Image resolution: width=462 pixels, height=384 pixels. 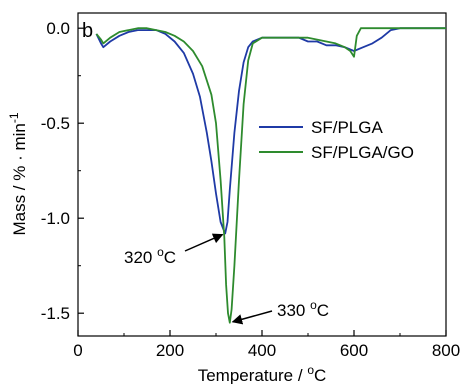 What do you see at coordinates (170, 350) in the screenshot?
I see `x-tick-label: 200` at bounding box center [170, 350].